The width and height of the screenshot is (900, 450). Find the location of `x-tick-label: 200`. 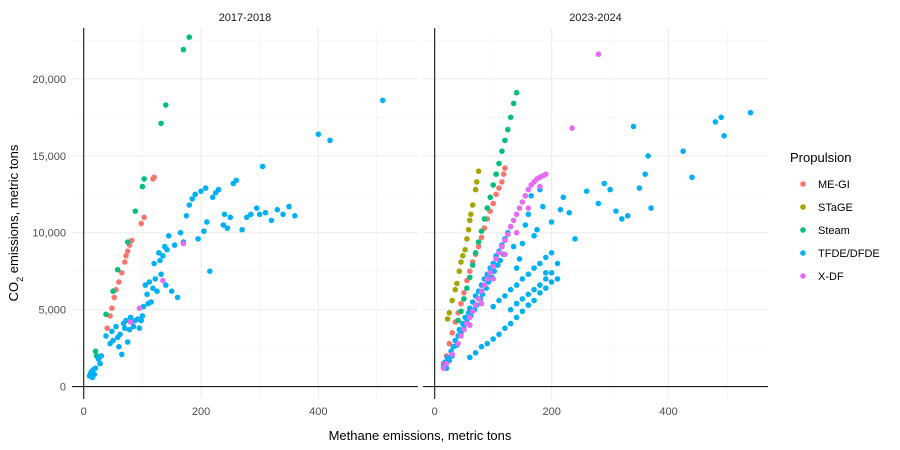

x-tick-label: 200 is located at coordinates (551, 412).